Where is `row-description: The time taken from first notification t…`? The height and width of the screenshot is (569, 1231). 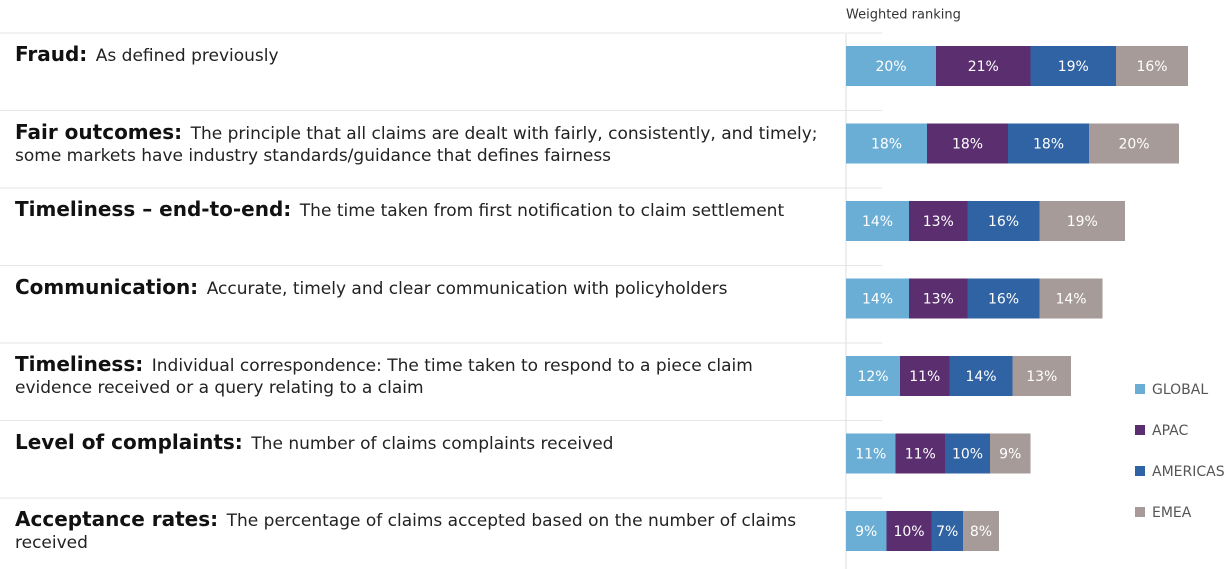
row-description: The time taken from first notification t… is located at coordinates (542, 211).